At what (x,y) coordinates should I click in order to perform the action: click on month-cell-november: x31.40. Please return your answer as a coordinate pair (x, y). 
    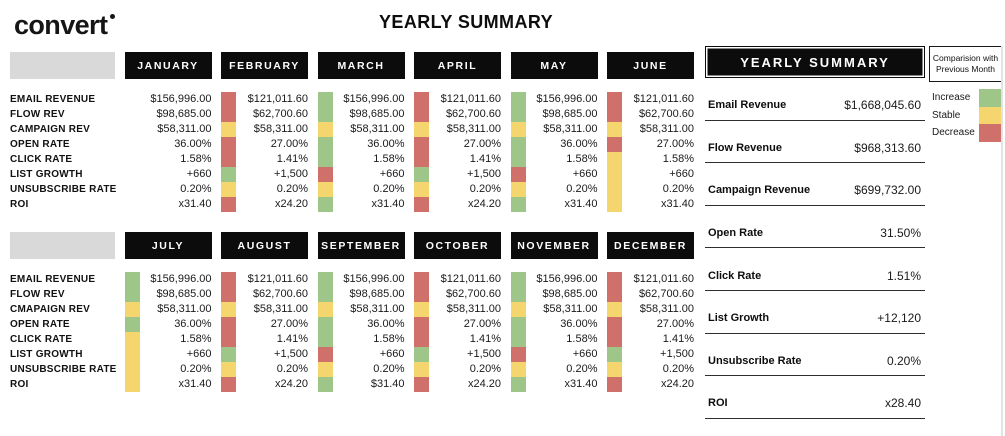
    Looking at the image, I should click on (554, 384).